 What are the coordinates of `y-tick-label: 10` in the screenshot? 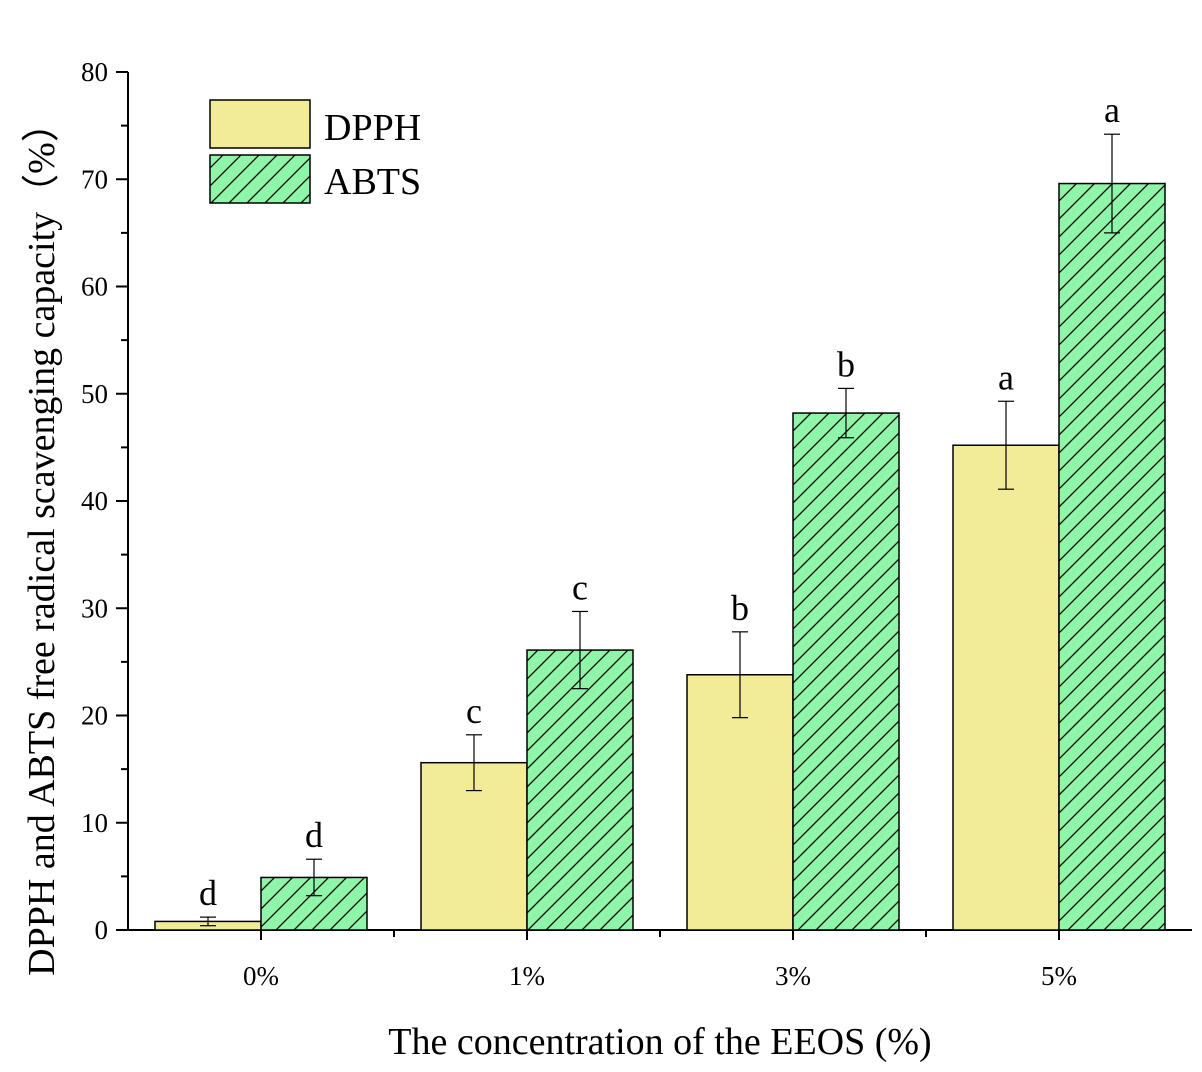 It's located at (94, 823).